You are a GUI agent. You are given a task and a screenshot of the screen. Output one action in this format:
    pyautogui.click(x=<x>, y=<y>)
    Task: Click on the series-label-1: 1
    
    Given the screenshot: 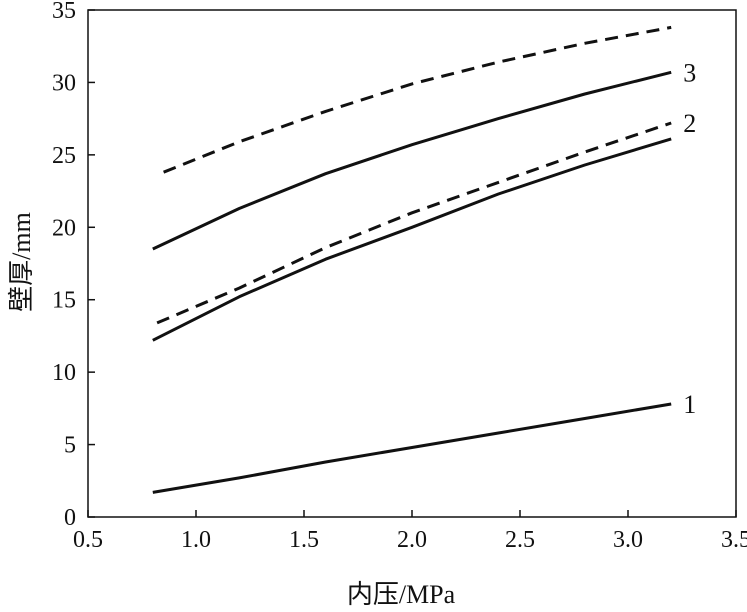 What is the action you would take?
    pyautogui.click(x=689, y=404)
    